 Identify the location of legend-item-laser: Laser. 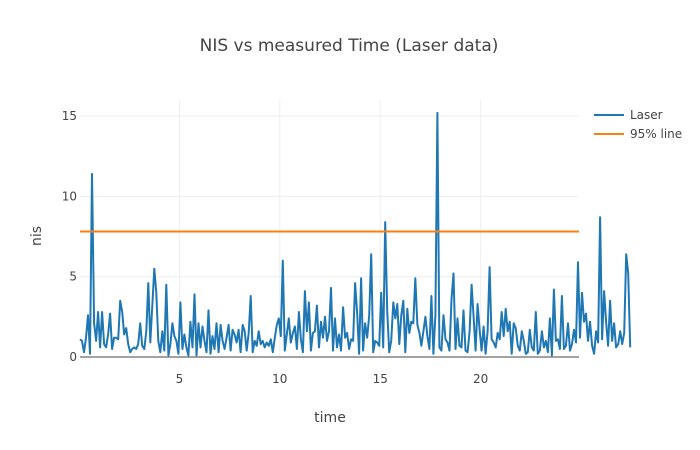
(628, 115).